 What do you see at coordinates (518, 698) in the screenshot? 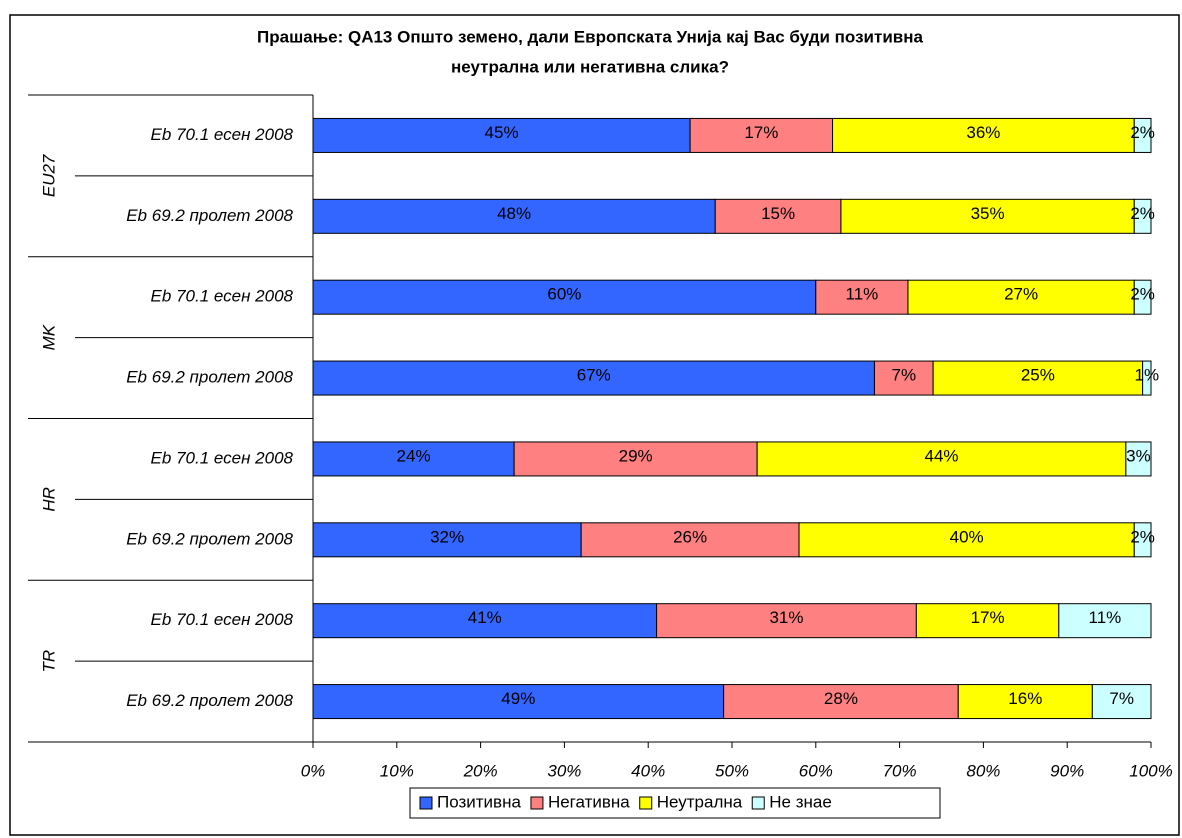
I see `value-label: 49%` at bounding box center [518, 698].